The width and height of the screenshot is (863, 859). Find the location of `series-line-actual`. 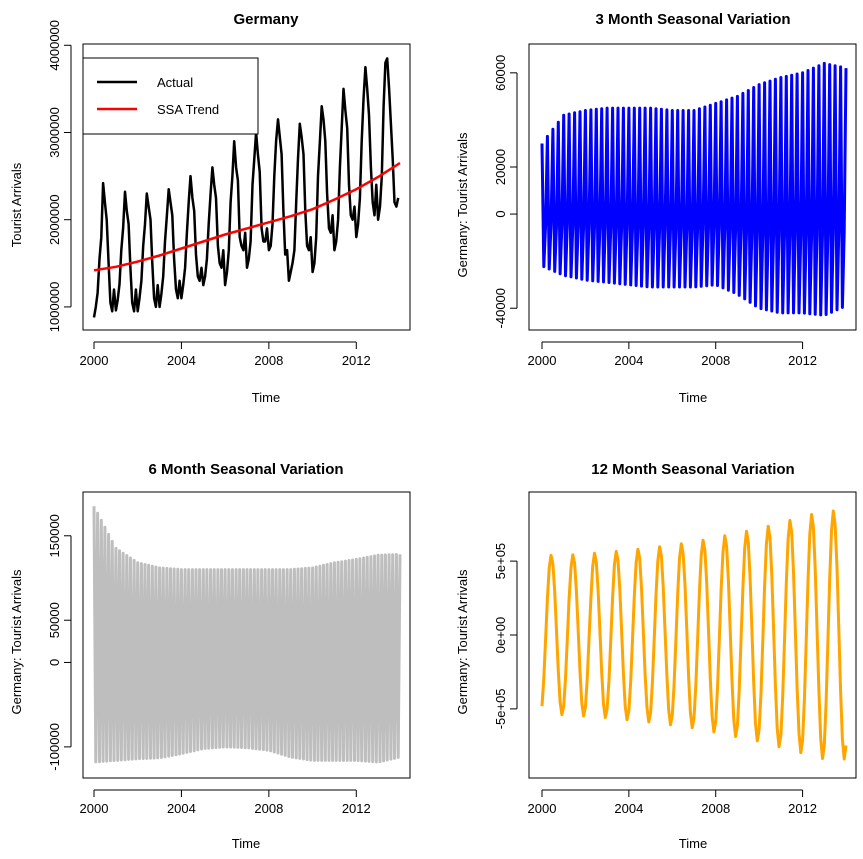

series-line-actual is located at coordinates (246, 187).